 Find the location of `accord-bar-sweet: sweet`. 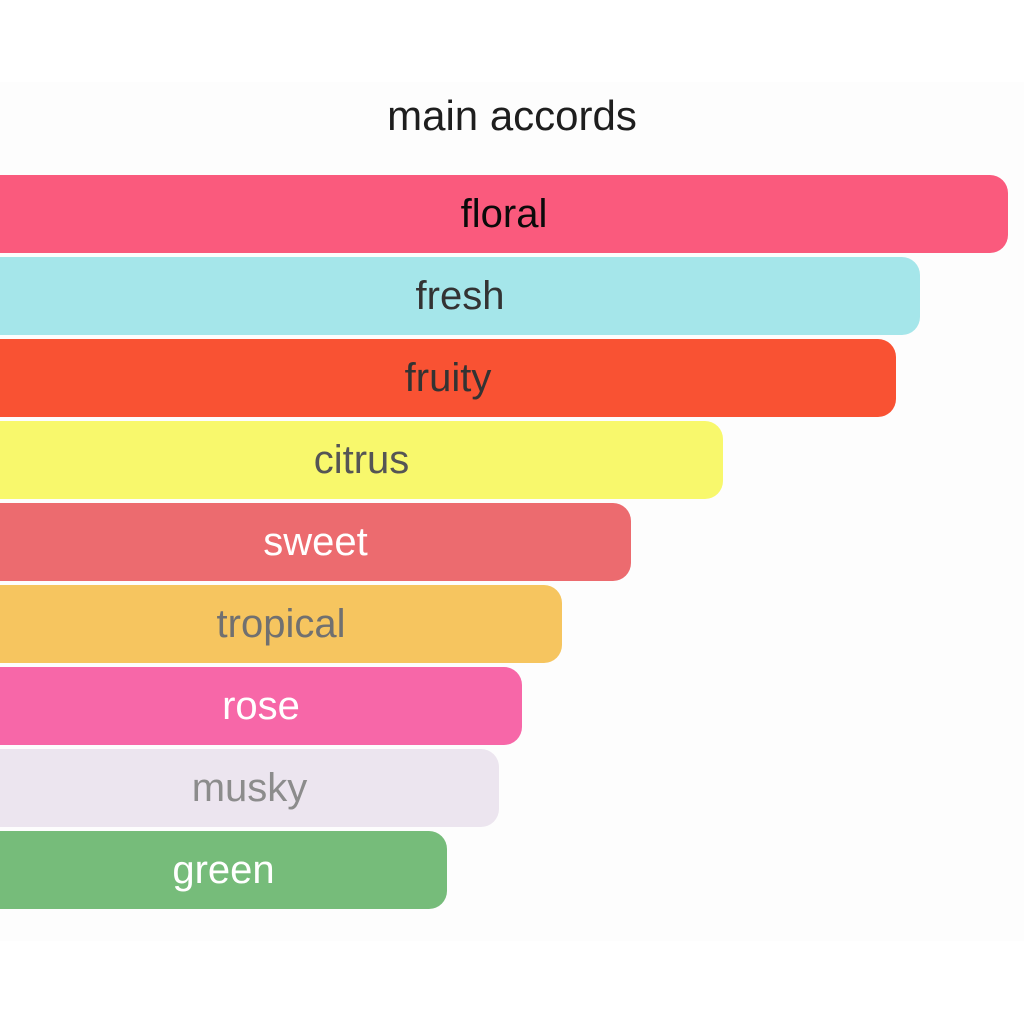

accord-bar-sweet: sweet is located at coordinates (315, 542).